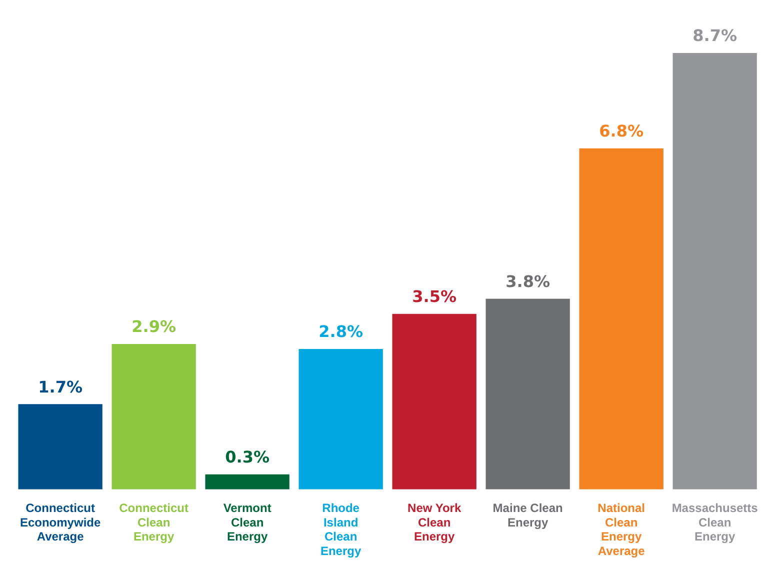 The width and height of the screenshot is (778, 579). I want to click on data-label: 3.8%, so click(528, 281).